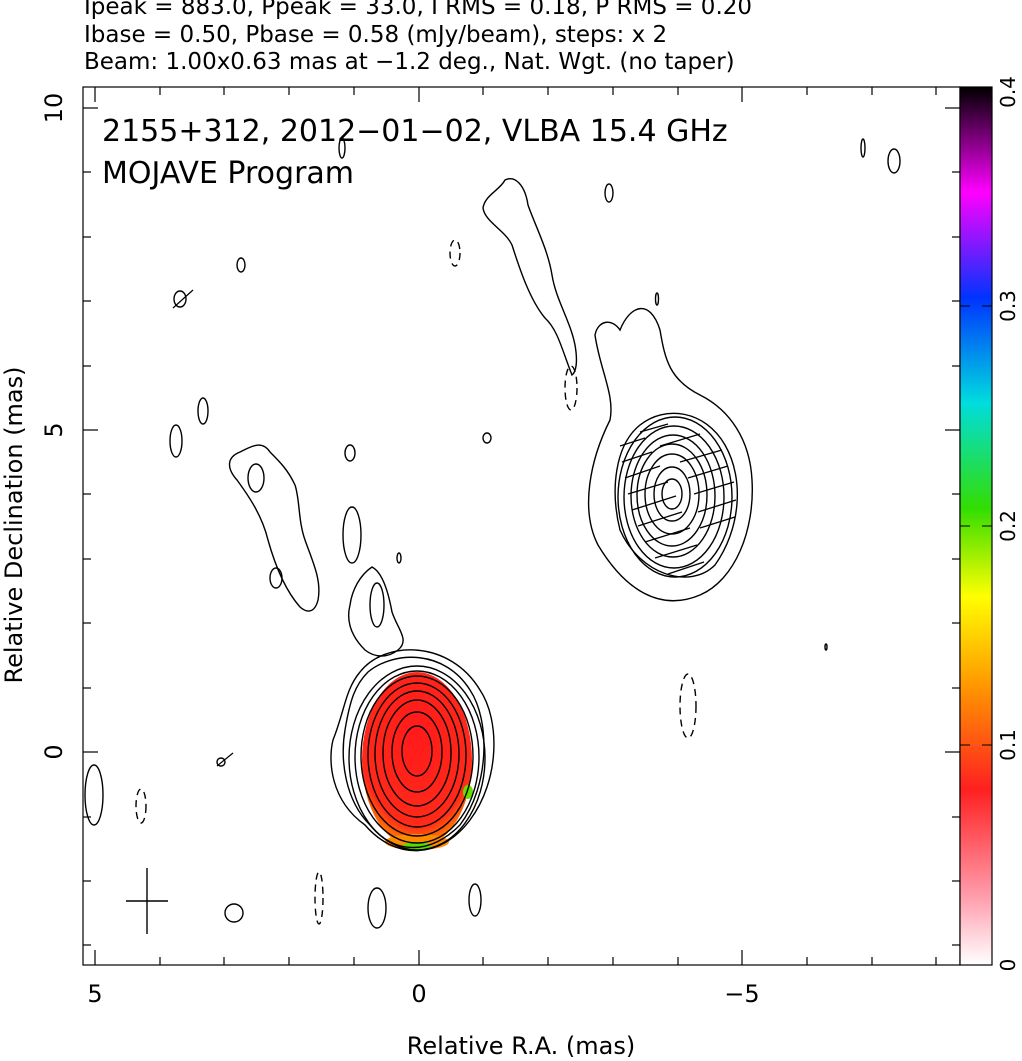 This screenshot has height=1061, width=1022. I want to click on y-tick-label: 10, so click(54, 108).